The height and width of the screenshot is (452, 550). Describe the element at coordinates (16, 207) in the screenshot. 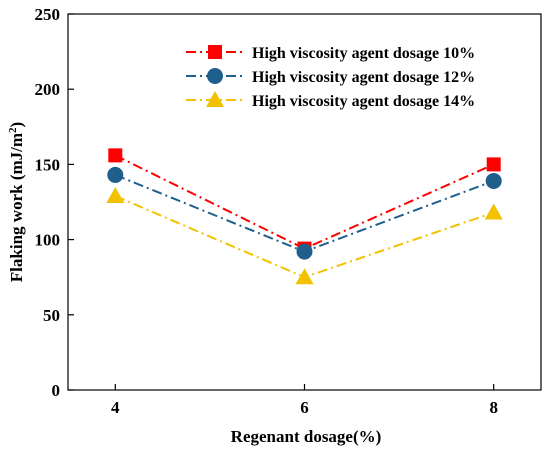

I see `y-axis-label-main: Flaking work (mJ/m` at that location.